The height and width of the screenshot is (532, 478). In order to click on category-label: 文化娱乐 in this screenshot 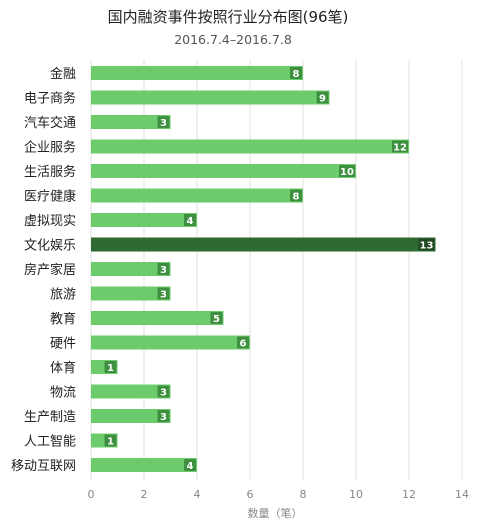, I will do `click(50, 246)`.